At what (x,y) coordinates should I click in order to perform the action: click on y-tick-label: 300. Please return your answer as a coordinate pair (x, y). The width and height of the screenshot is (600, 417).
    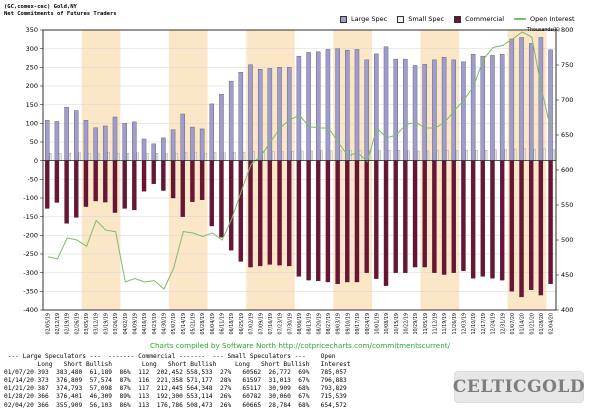
    Looking at the image, I should click on (32, 49).